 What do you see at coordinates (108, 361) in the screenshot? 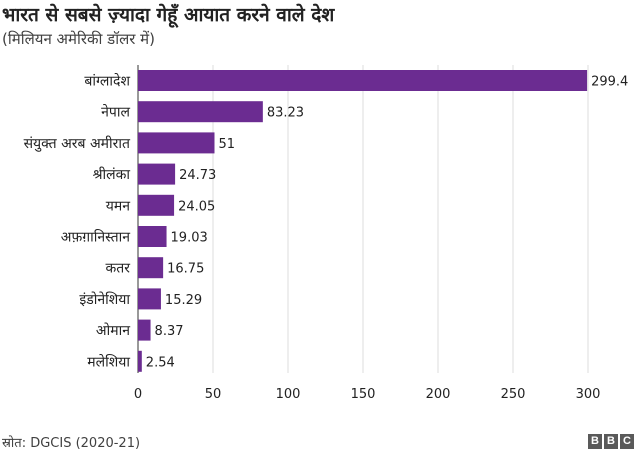
I see `category-label: मलेशिया` at bounding box center [108, 361].